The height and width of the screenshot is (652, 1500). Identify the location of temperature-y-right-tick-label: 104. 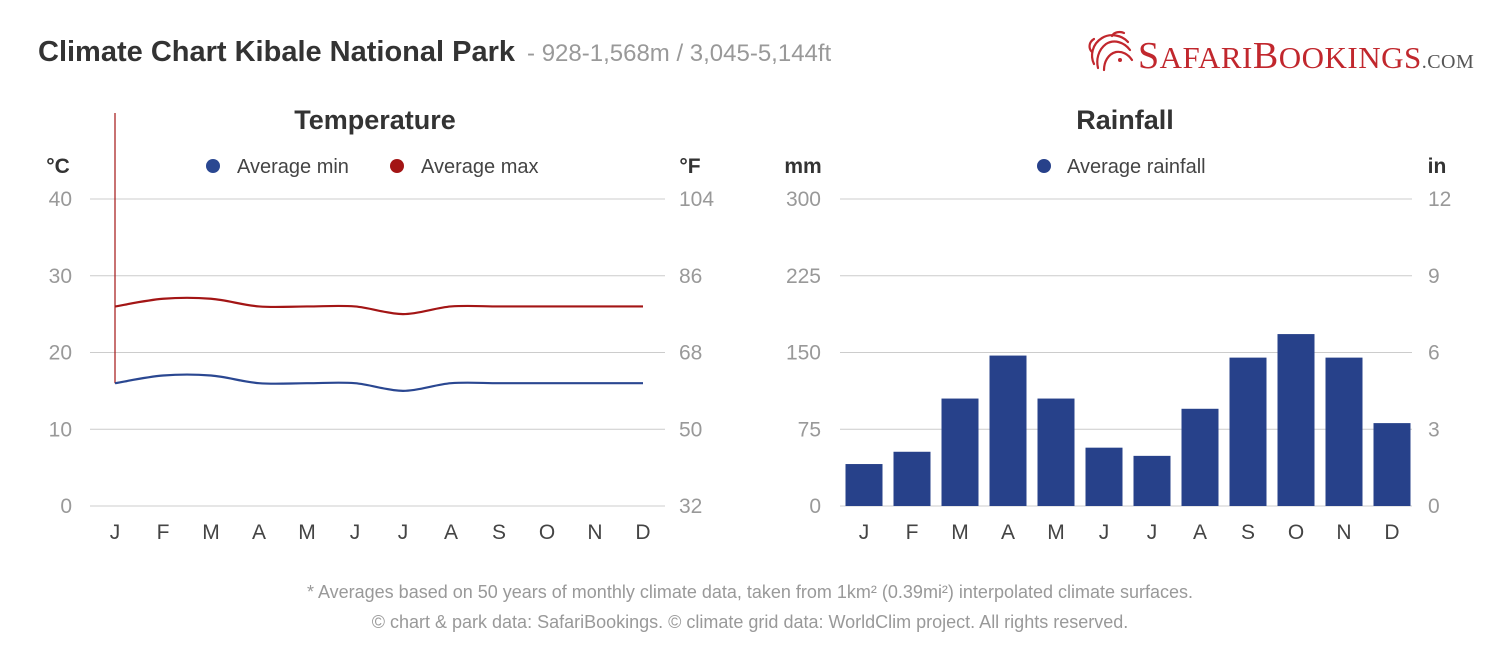
(696, 199).